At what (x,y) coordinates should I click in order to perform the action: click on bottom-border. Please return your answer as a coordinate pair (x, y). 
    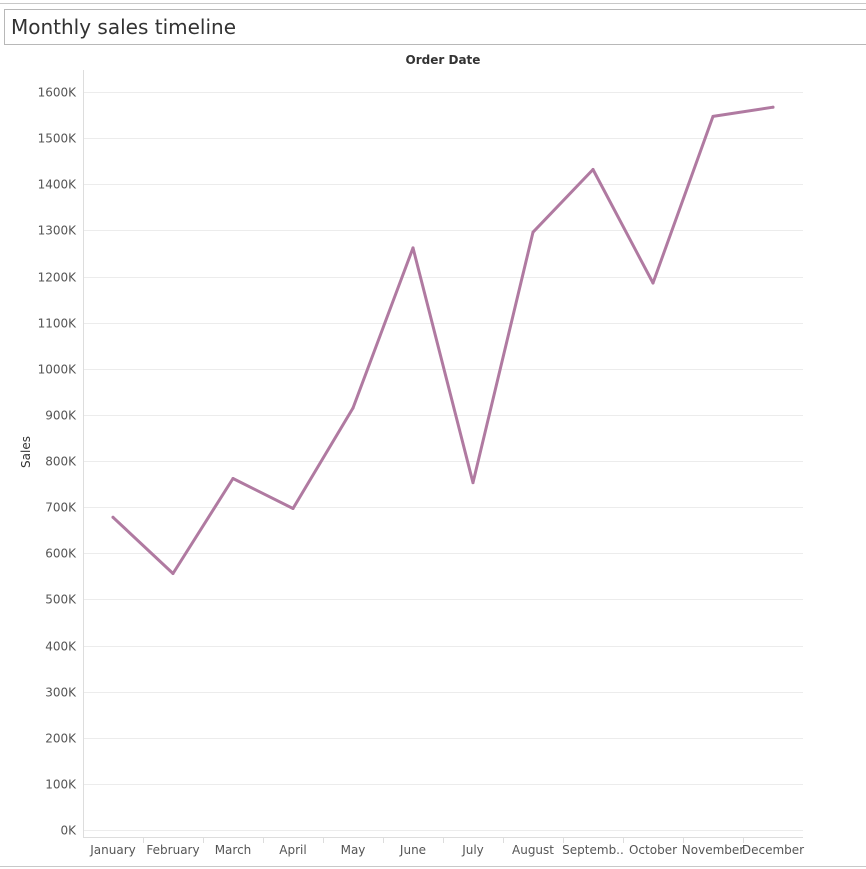
    Looking at the image, I should click on (433, 866).